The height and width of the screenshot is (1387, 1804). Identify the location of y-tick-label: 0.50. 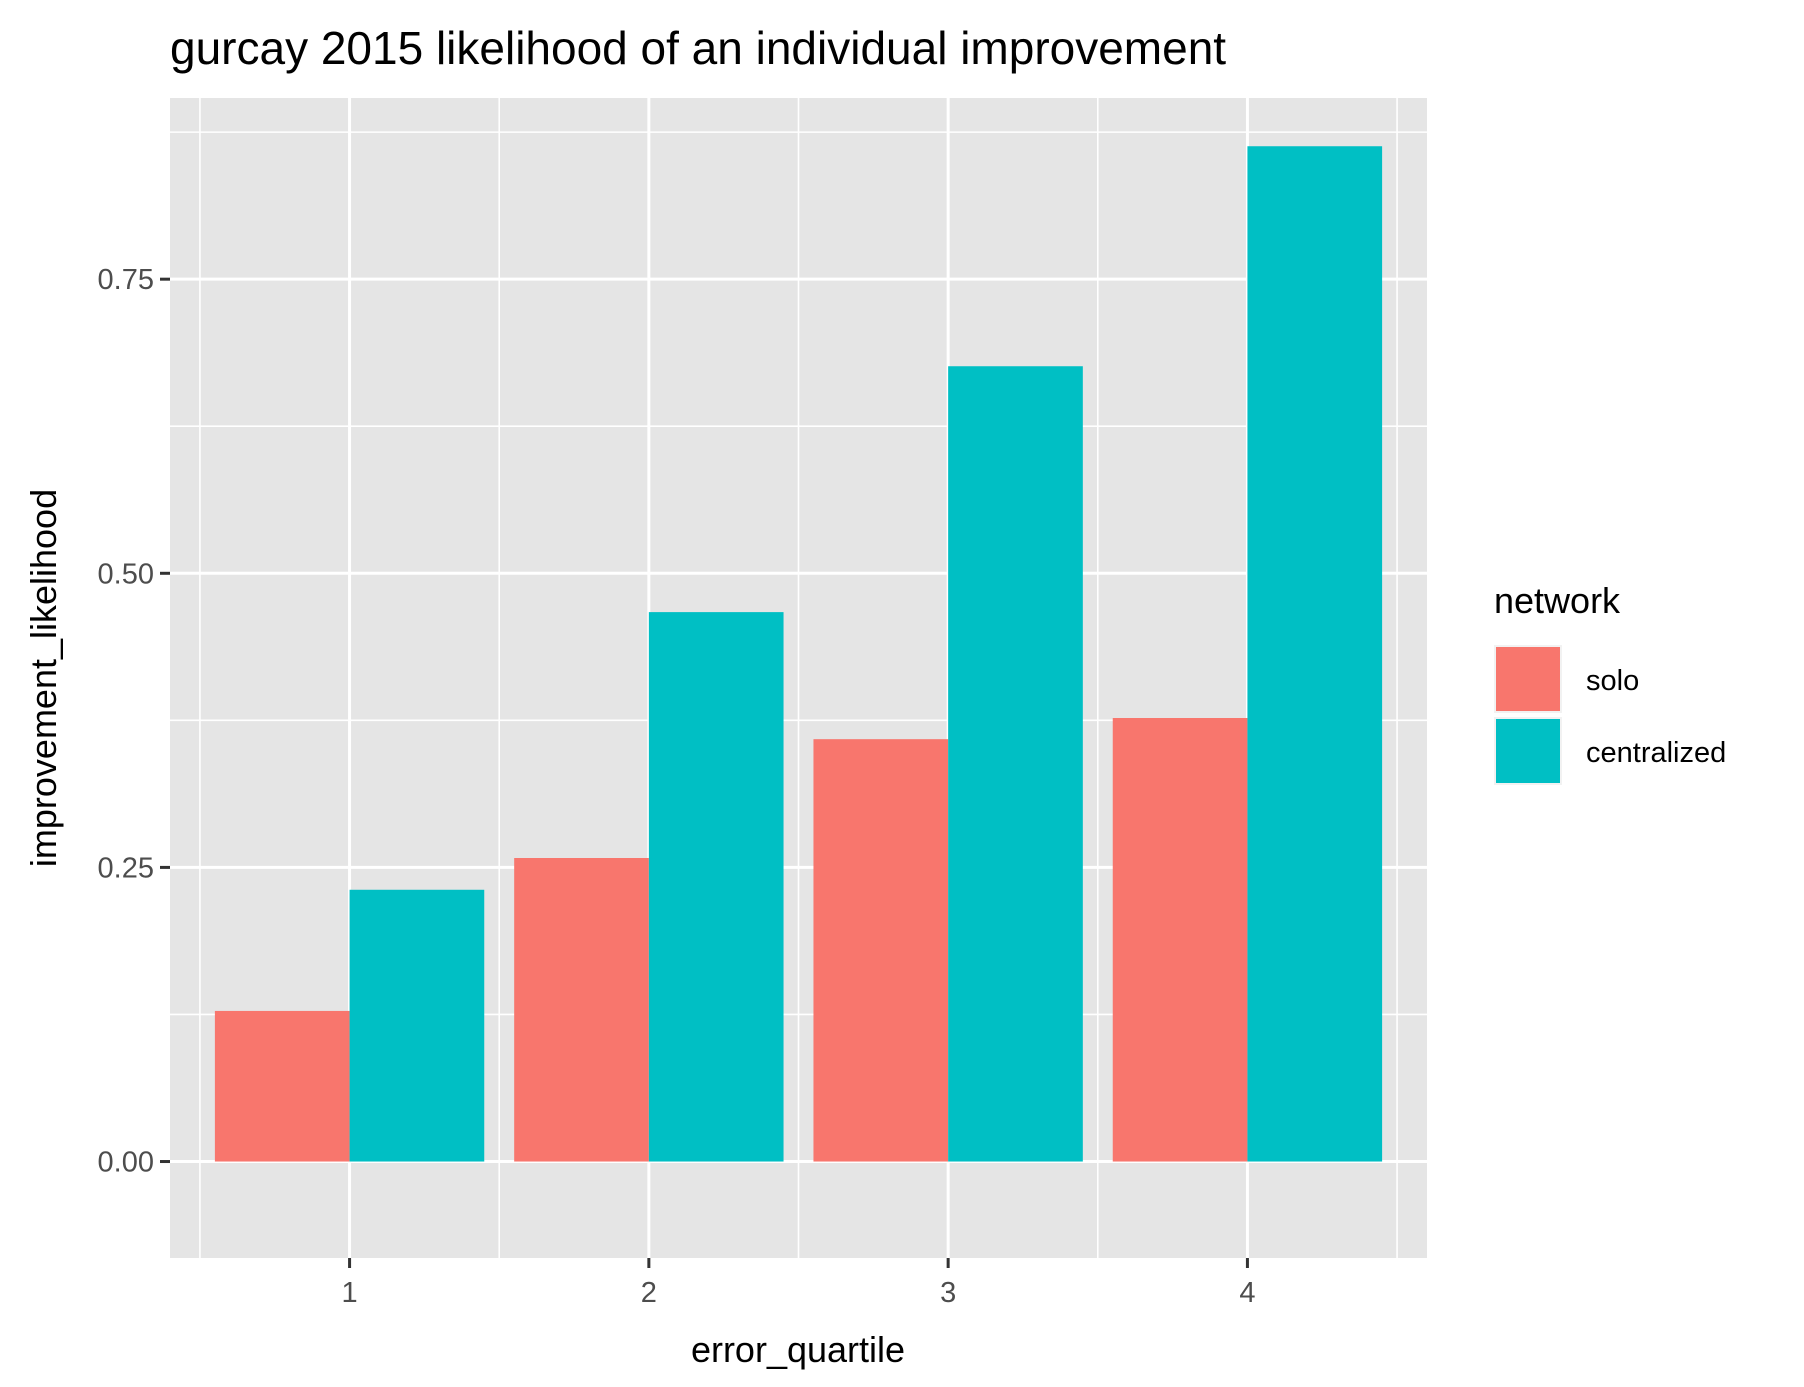
(126, 574).